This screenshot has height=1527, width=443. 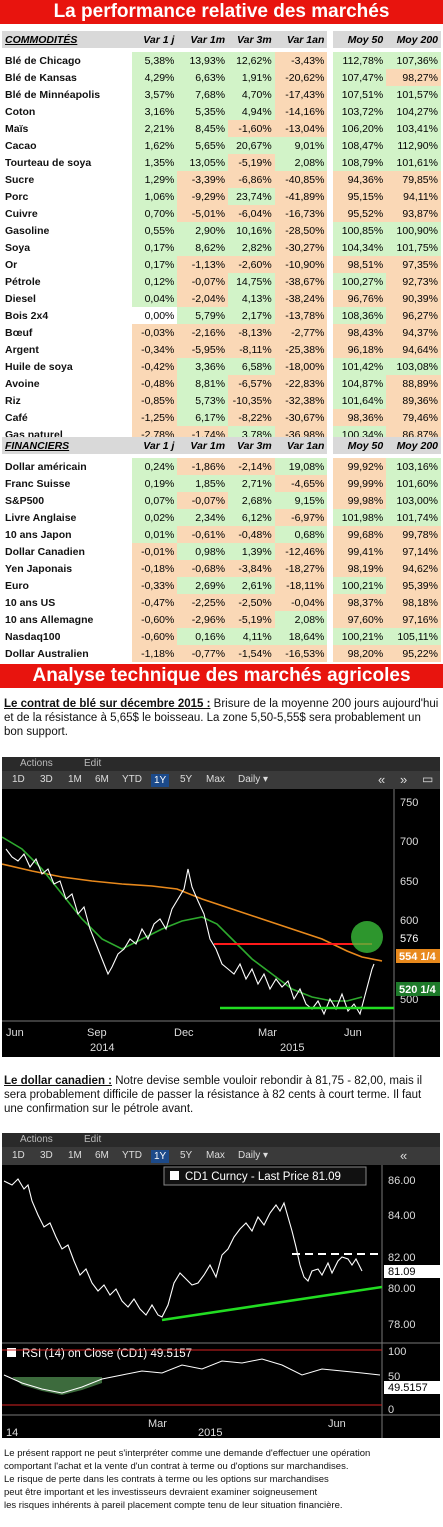 What do you see at coordinates (21, 213) in the screenshot?
I see `row-label: Cuivre` at bounding box center [21, 213].